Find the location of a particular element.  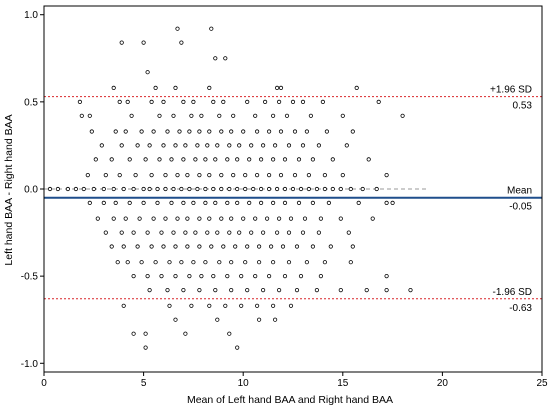

upper-loa-label: +1.96 SD is located at coordinates (511, 90).